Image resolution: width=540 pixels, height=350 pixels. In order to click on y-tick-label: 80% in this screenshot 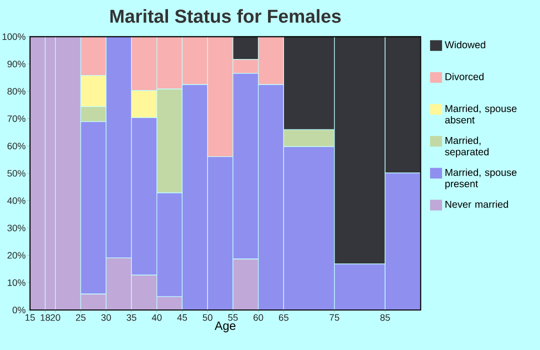, I will do `click(16, 91)`.